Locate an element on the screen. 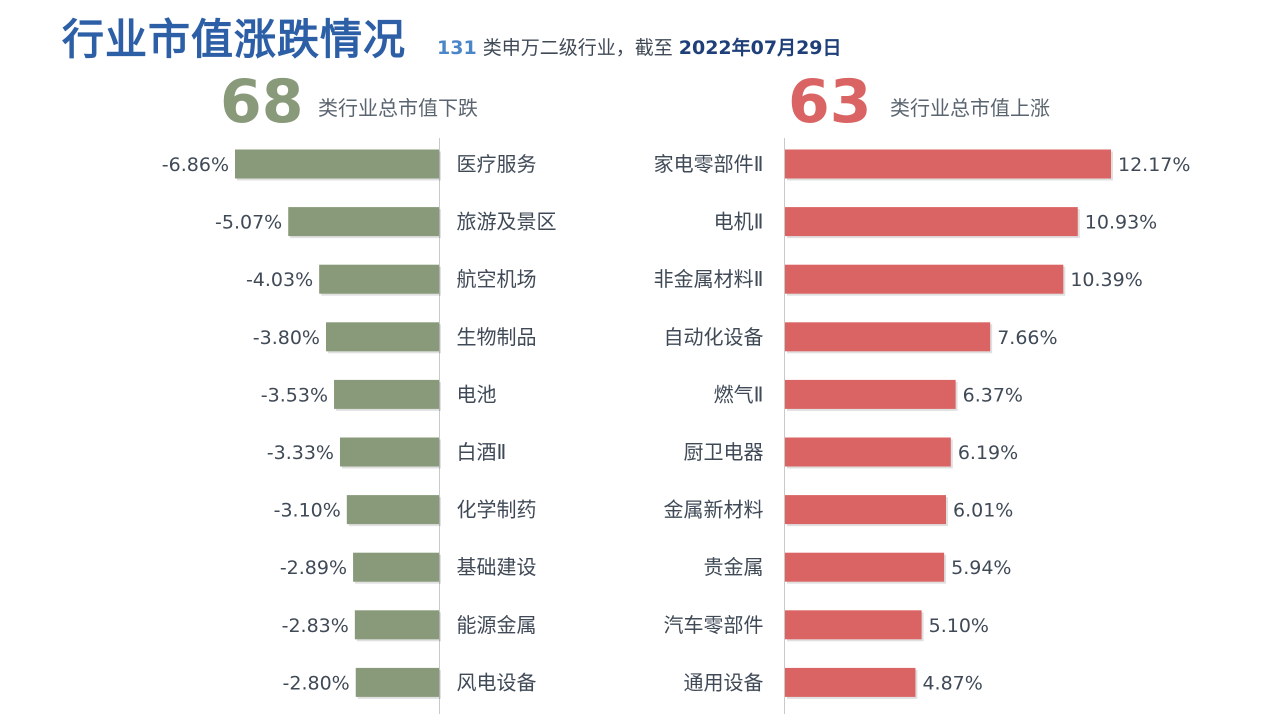 The height and width of the screenshot is (720, 1280). as-of-date: 2022年07月29日 is located at coordinates (760, 48).